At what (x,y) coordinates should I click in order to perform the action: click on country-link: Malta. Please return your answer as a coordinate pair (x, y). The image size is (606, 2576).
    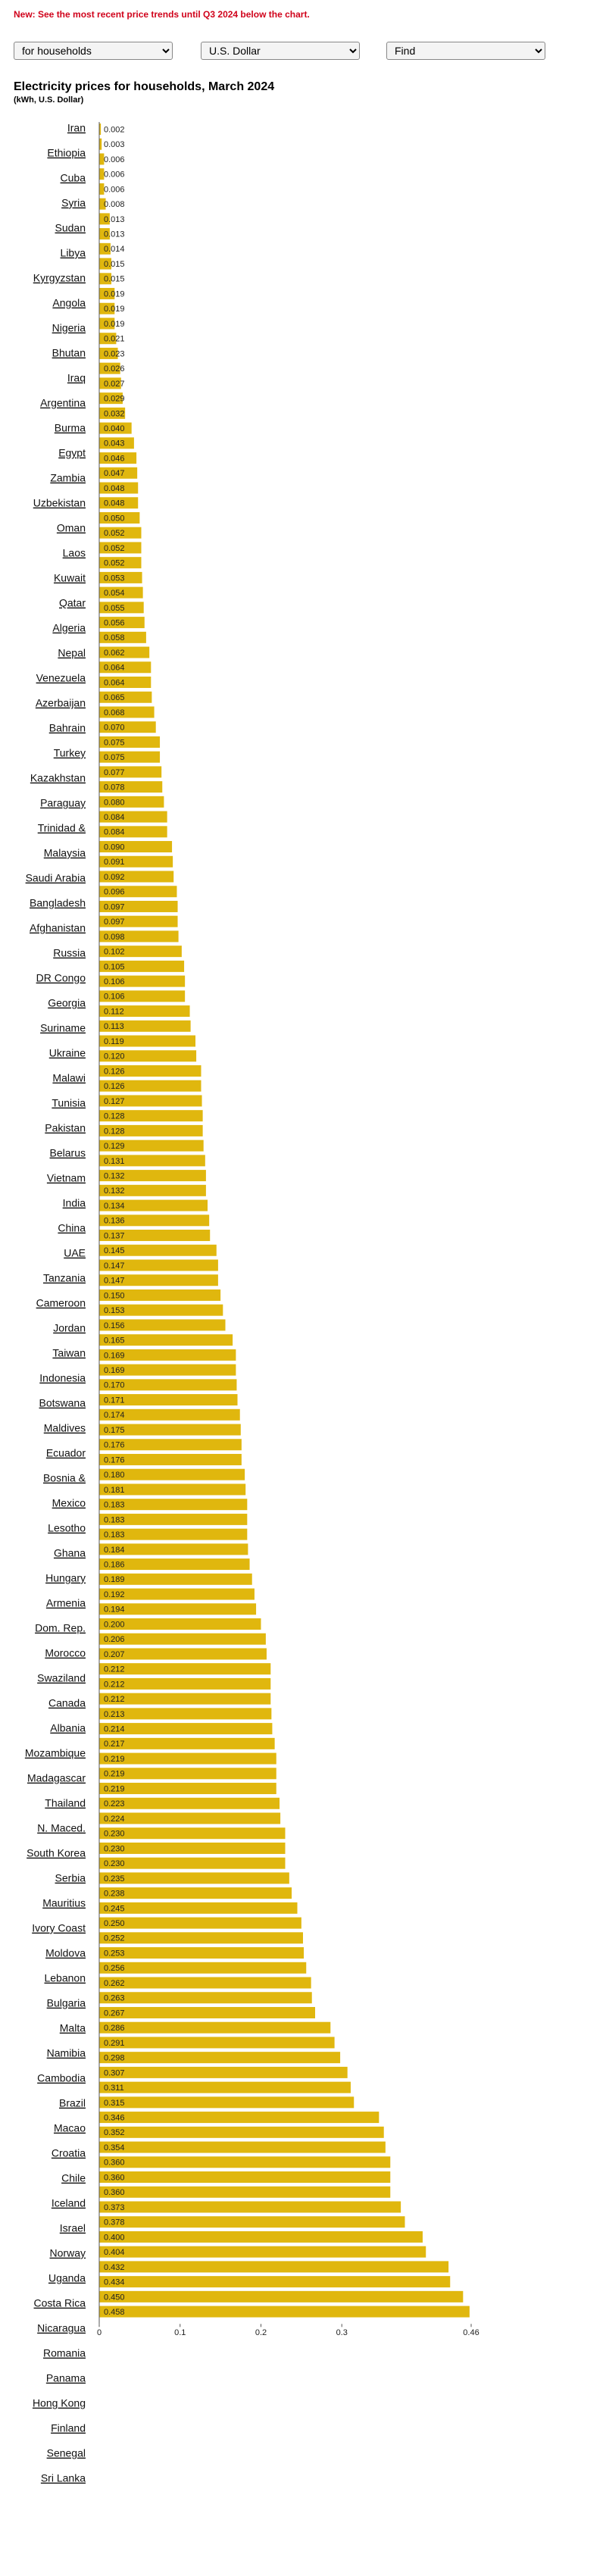
    Looking at the image, I should click on (73, 2028).